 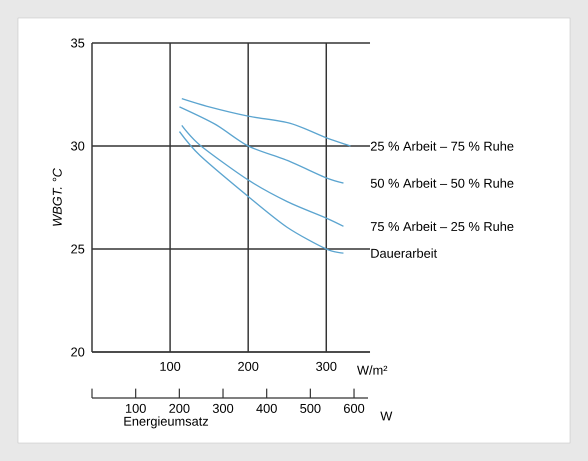 I want to click on series-label: 25 % Arbeit – 75 % Ruhe, so click(x=442, y=146).